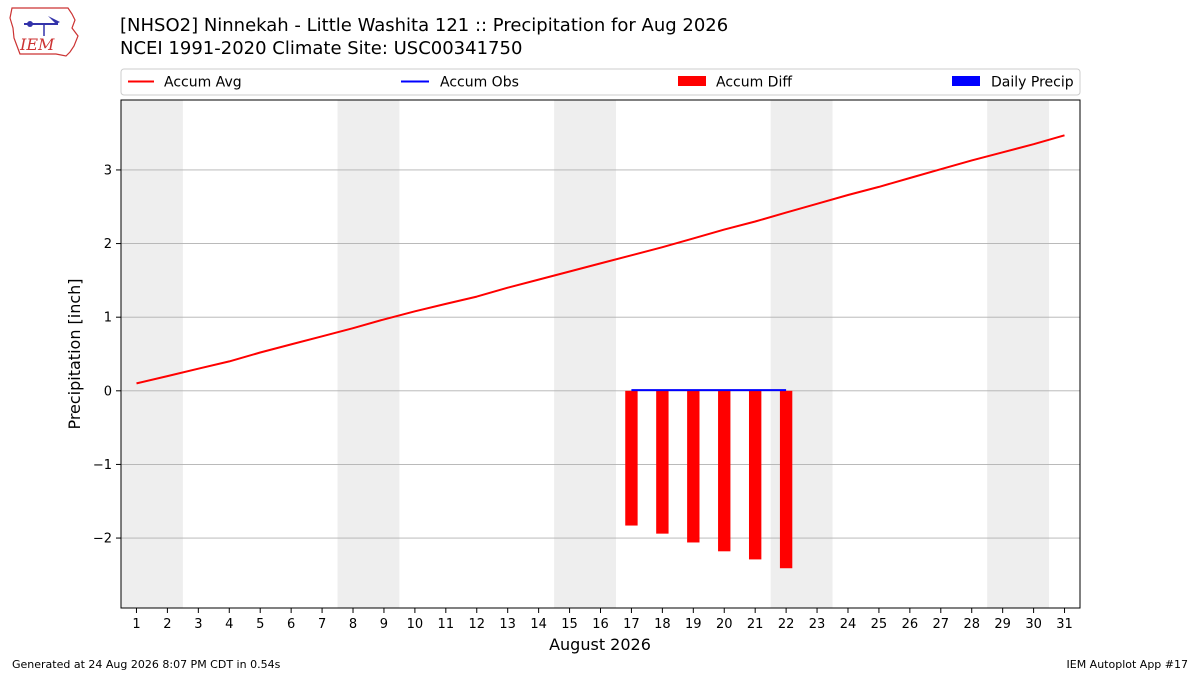 This screenshot has width=1200, height=675. Describe the element at coordinates (600, 624) in the screenshot. I see `x-tick-label: 16` at that location.